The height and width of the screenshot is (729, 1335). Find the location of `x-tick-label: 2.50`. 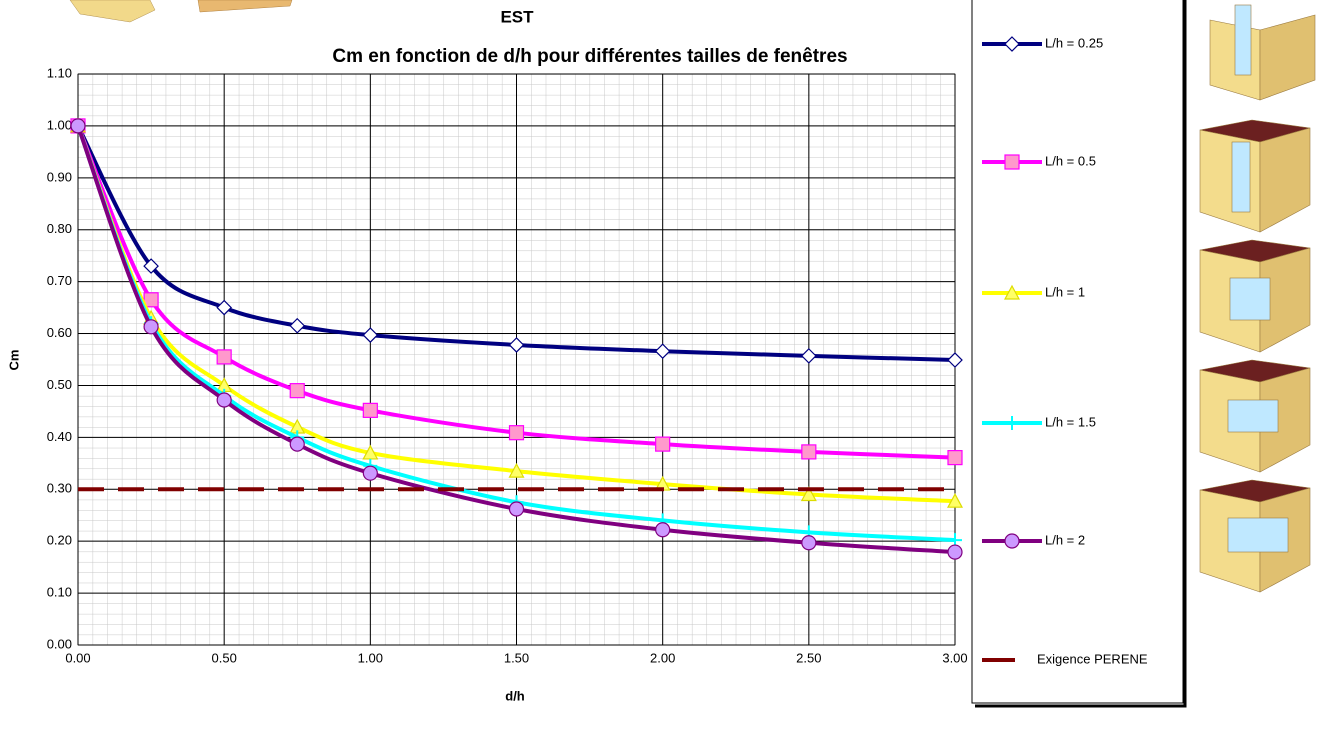

x-tick-label: 2.50 is located at coordinates (808, 657).